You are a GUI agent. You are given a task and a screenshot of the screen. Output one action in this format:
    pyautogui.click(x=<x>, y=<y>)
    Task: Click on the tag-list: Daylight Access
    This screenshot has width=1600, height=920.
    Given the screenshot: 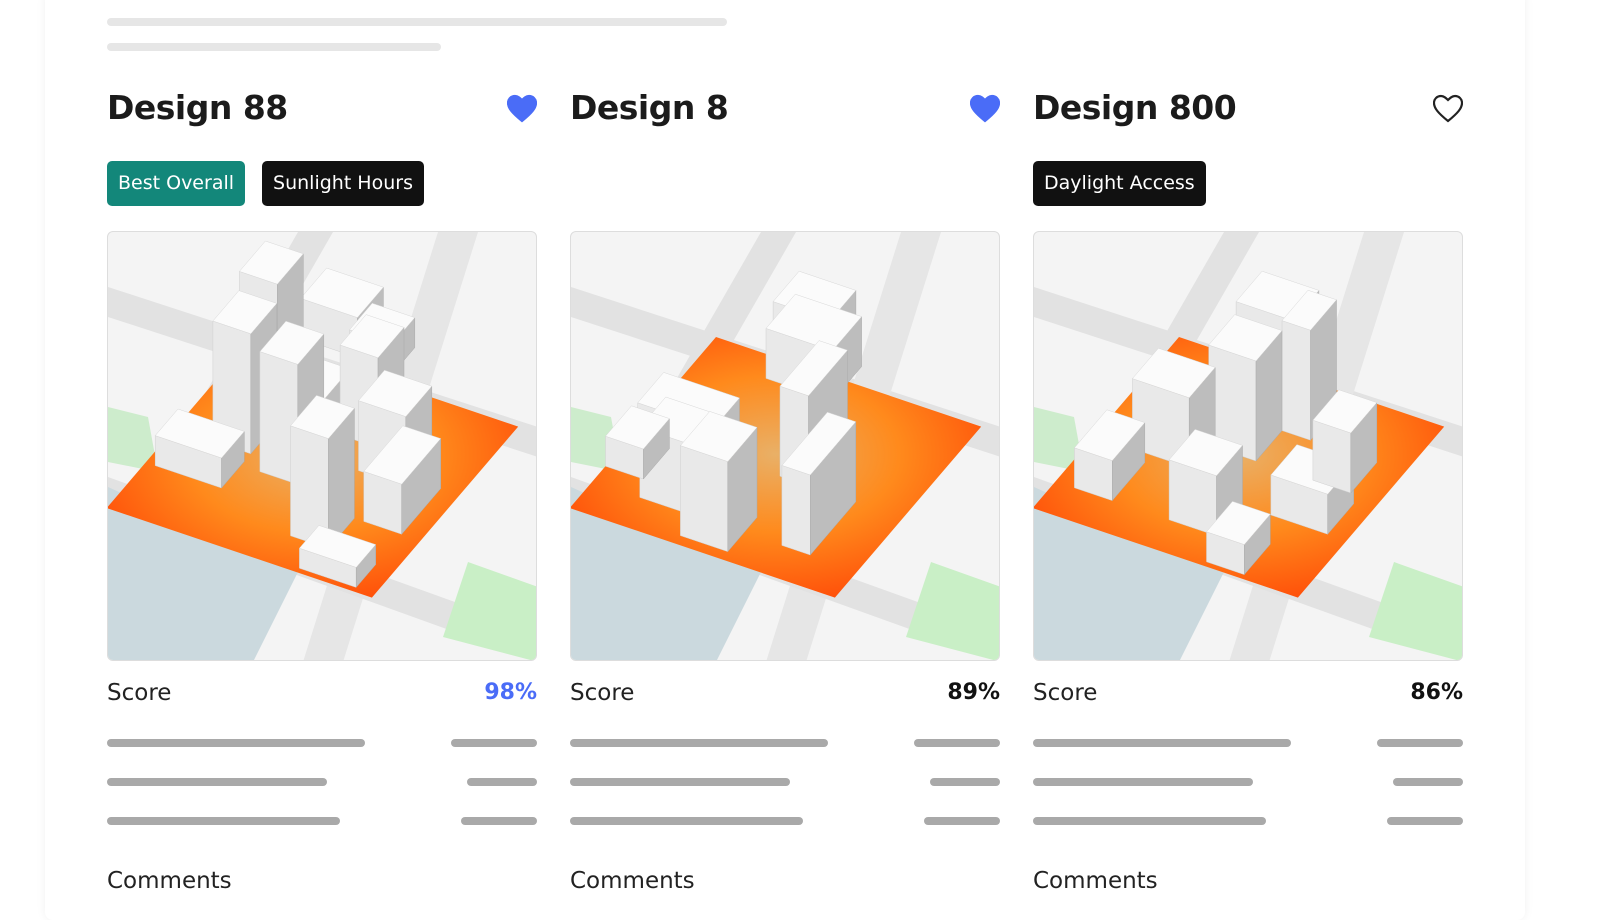 What is the action you would take?
    pyautogui.click(x=1119, y=183)
    